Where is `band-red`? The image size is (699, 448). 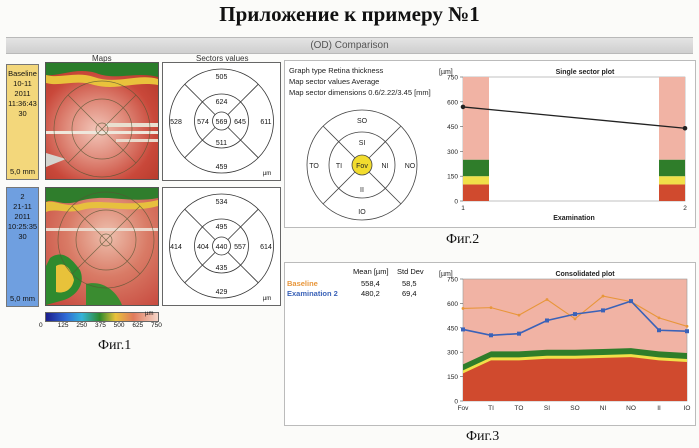
band-red is located at coordinates (575, 379).